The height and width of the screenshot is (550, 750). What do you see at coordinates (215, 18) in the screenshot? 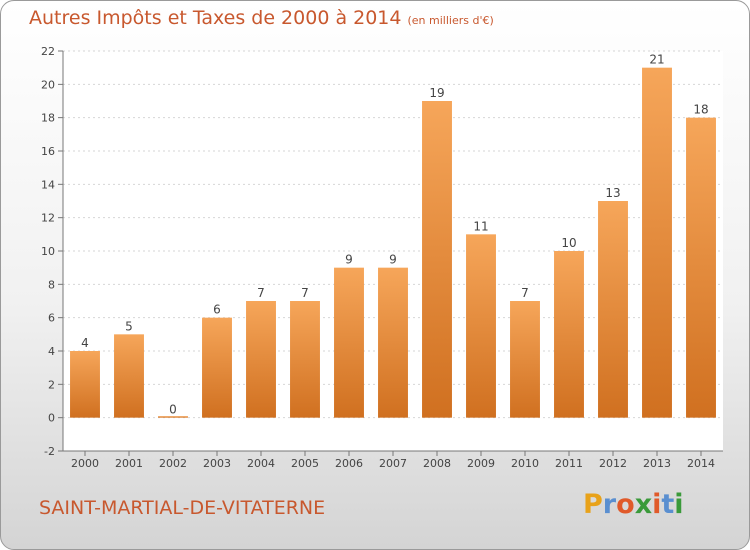
I see `title-text: Autres Impôts et Taxes de 2000 à 2014` at bounding box center [215, 18].